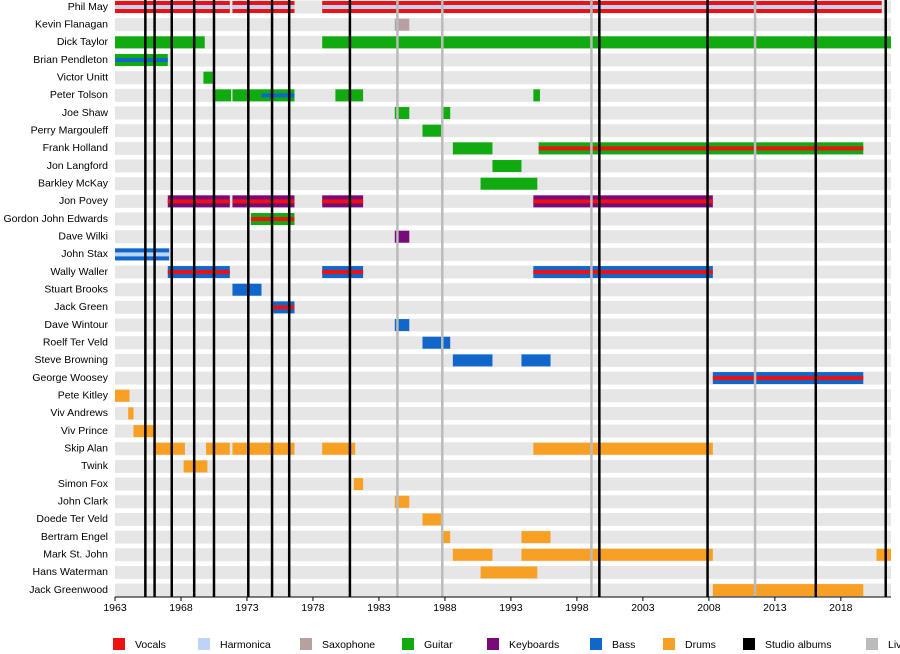  I want to click on x-tick-label: 2013, so click(775, 608).